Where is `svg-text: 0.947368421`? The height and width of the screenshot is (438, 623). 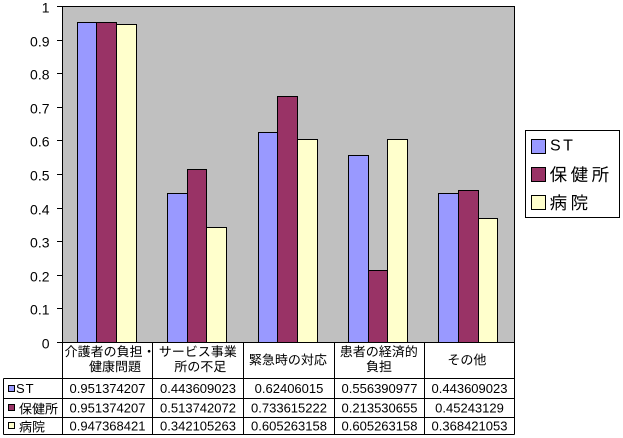
svg-text: 0.947368421 is located at coordinates (108, 426).